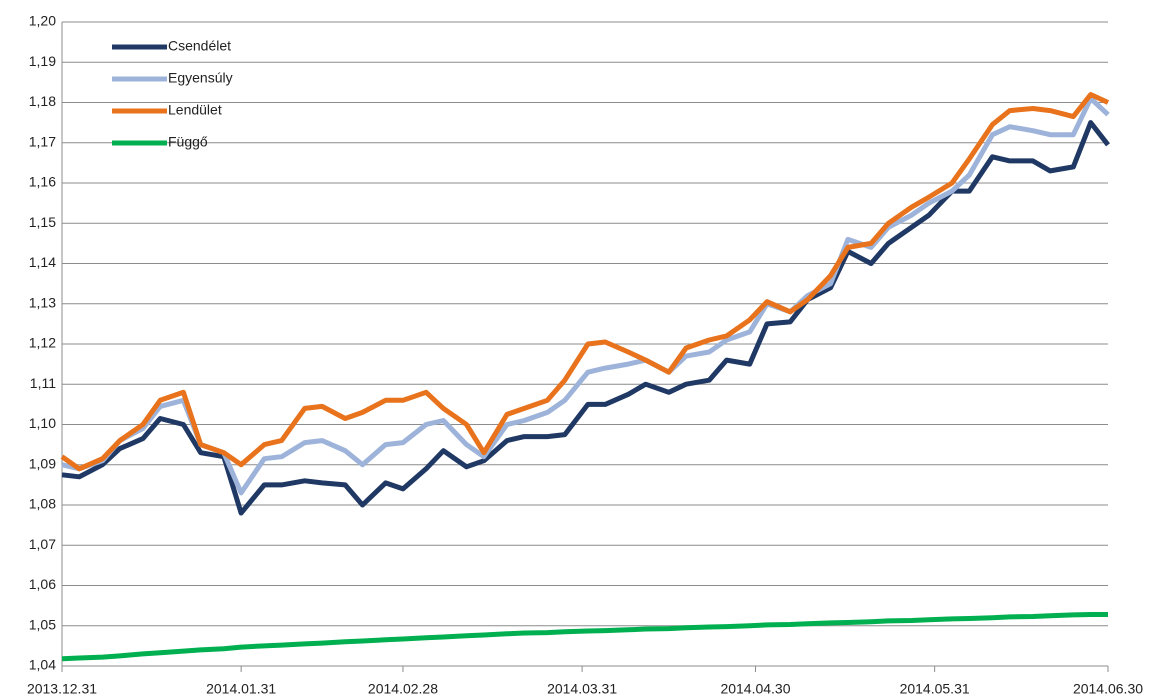  I want to click on y-tick-label: 1,05, so click(42, 624).